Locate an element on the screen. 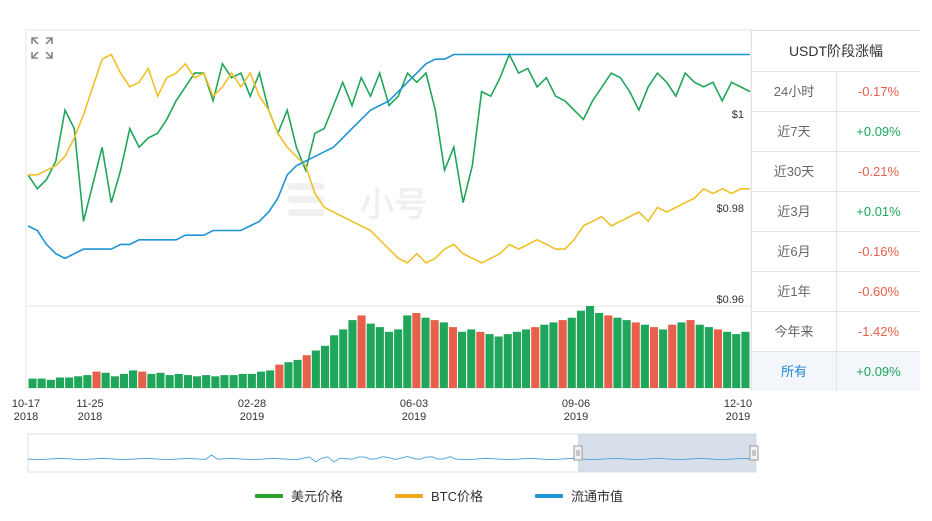 The image size is (932, 521). legend-item-btc-price: BTC价格 is located at coordinates (439, 495).